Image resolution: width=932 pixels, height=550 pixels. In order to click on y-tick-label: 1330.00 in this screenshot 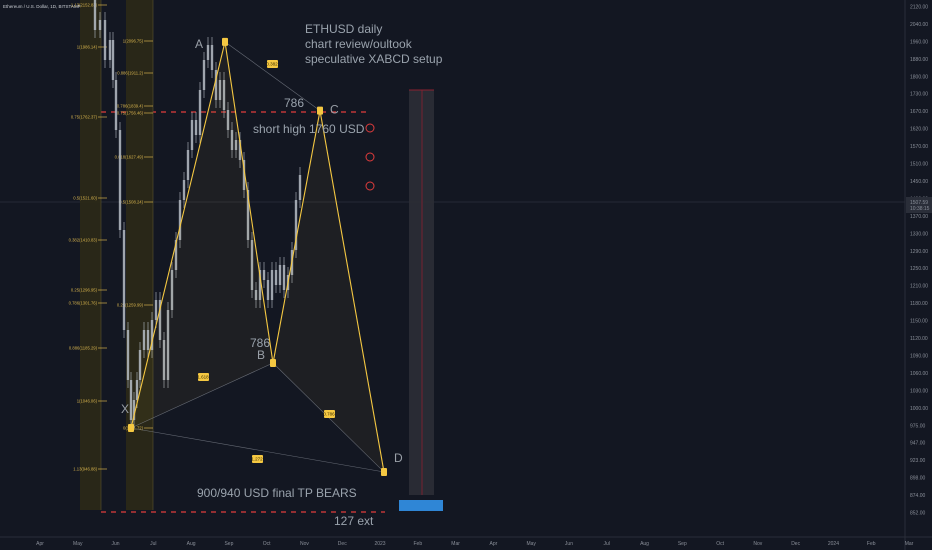, I will do `click(919, 234)`.